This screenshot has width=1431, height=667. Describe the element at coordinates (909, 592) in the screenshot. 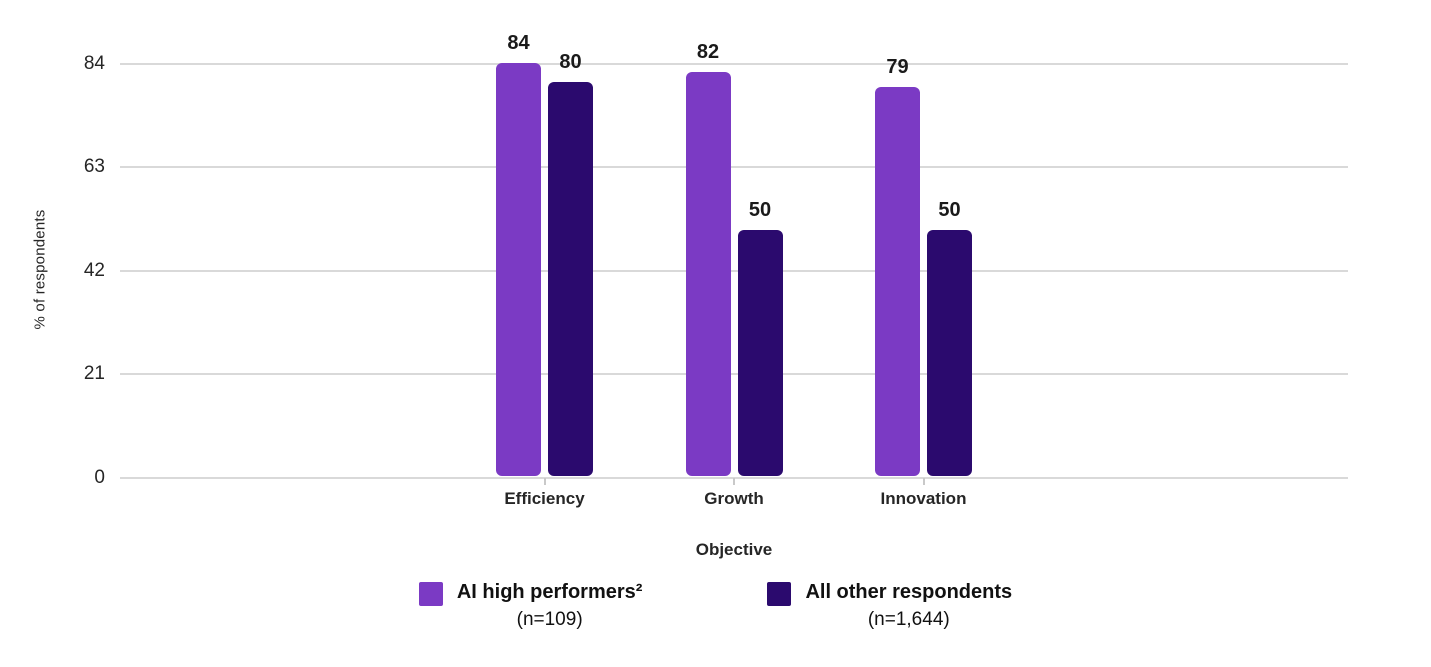

I see `legend-series-name: All other respondents` at that location.